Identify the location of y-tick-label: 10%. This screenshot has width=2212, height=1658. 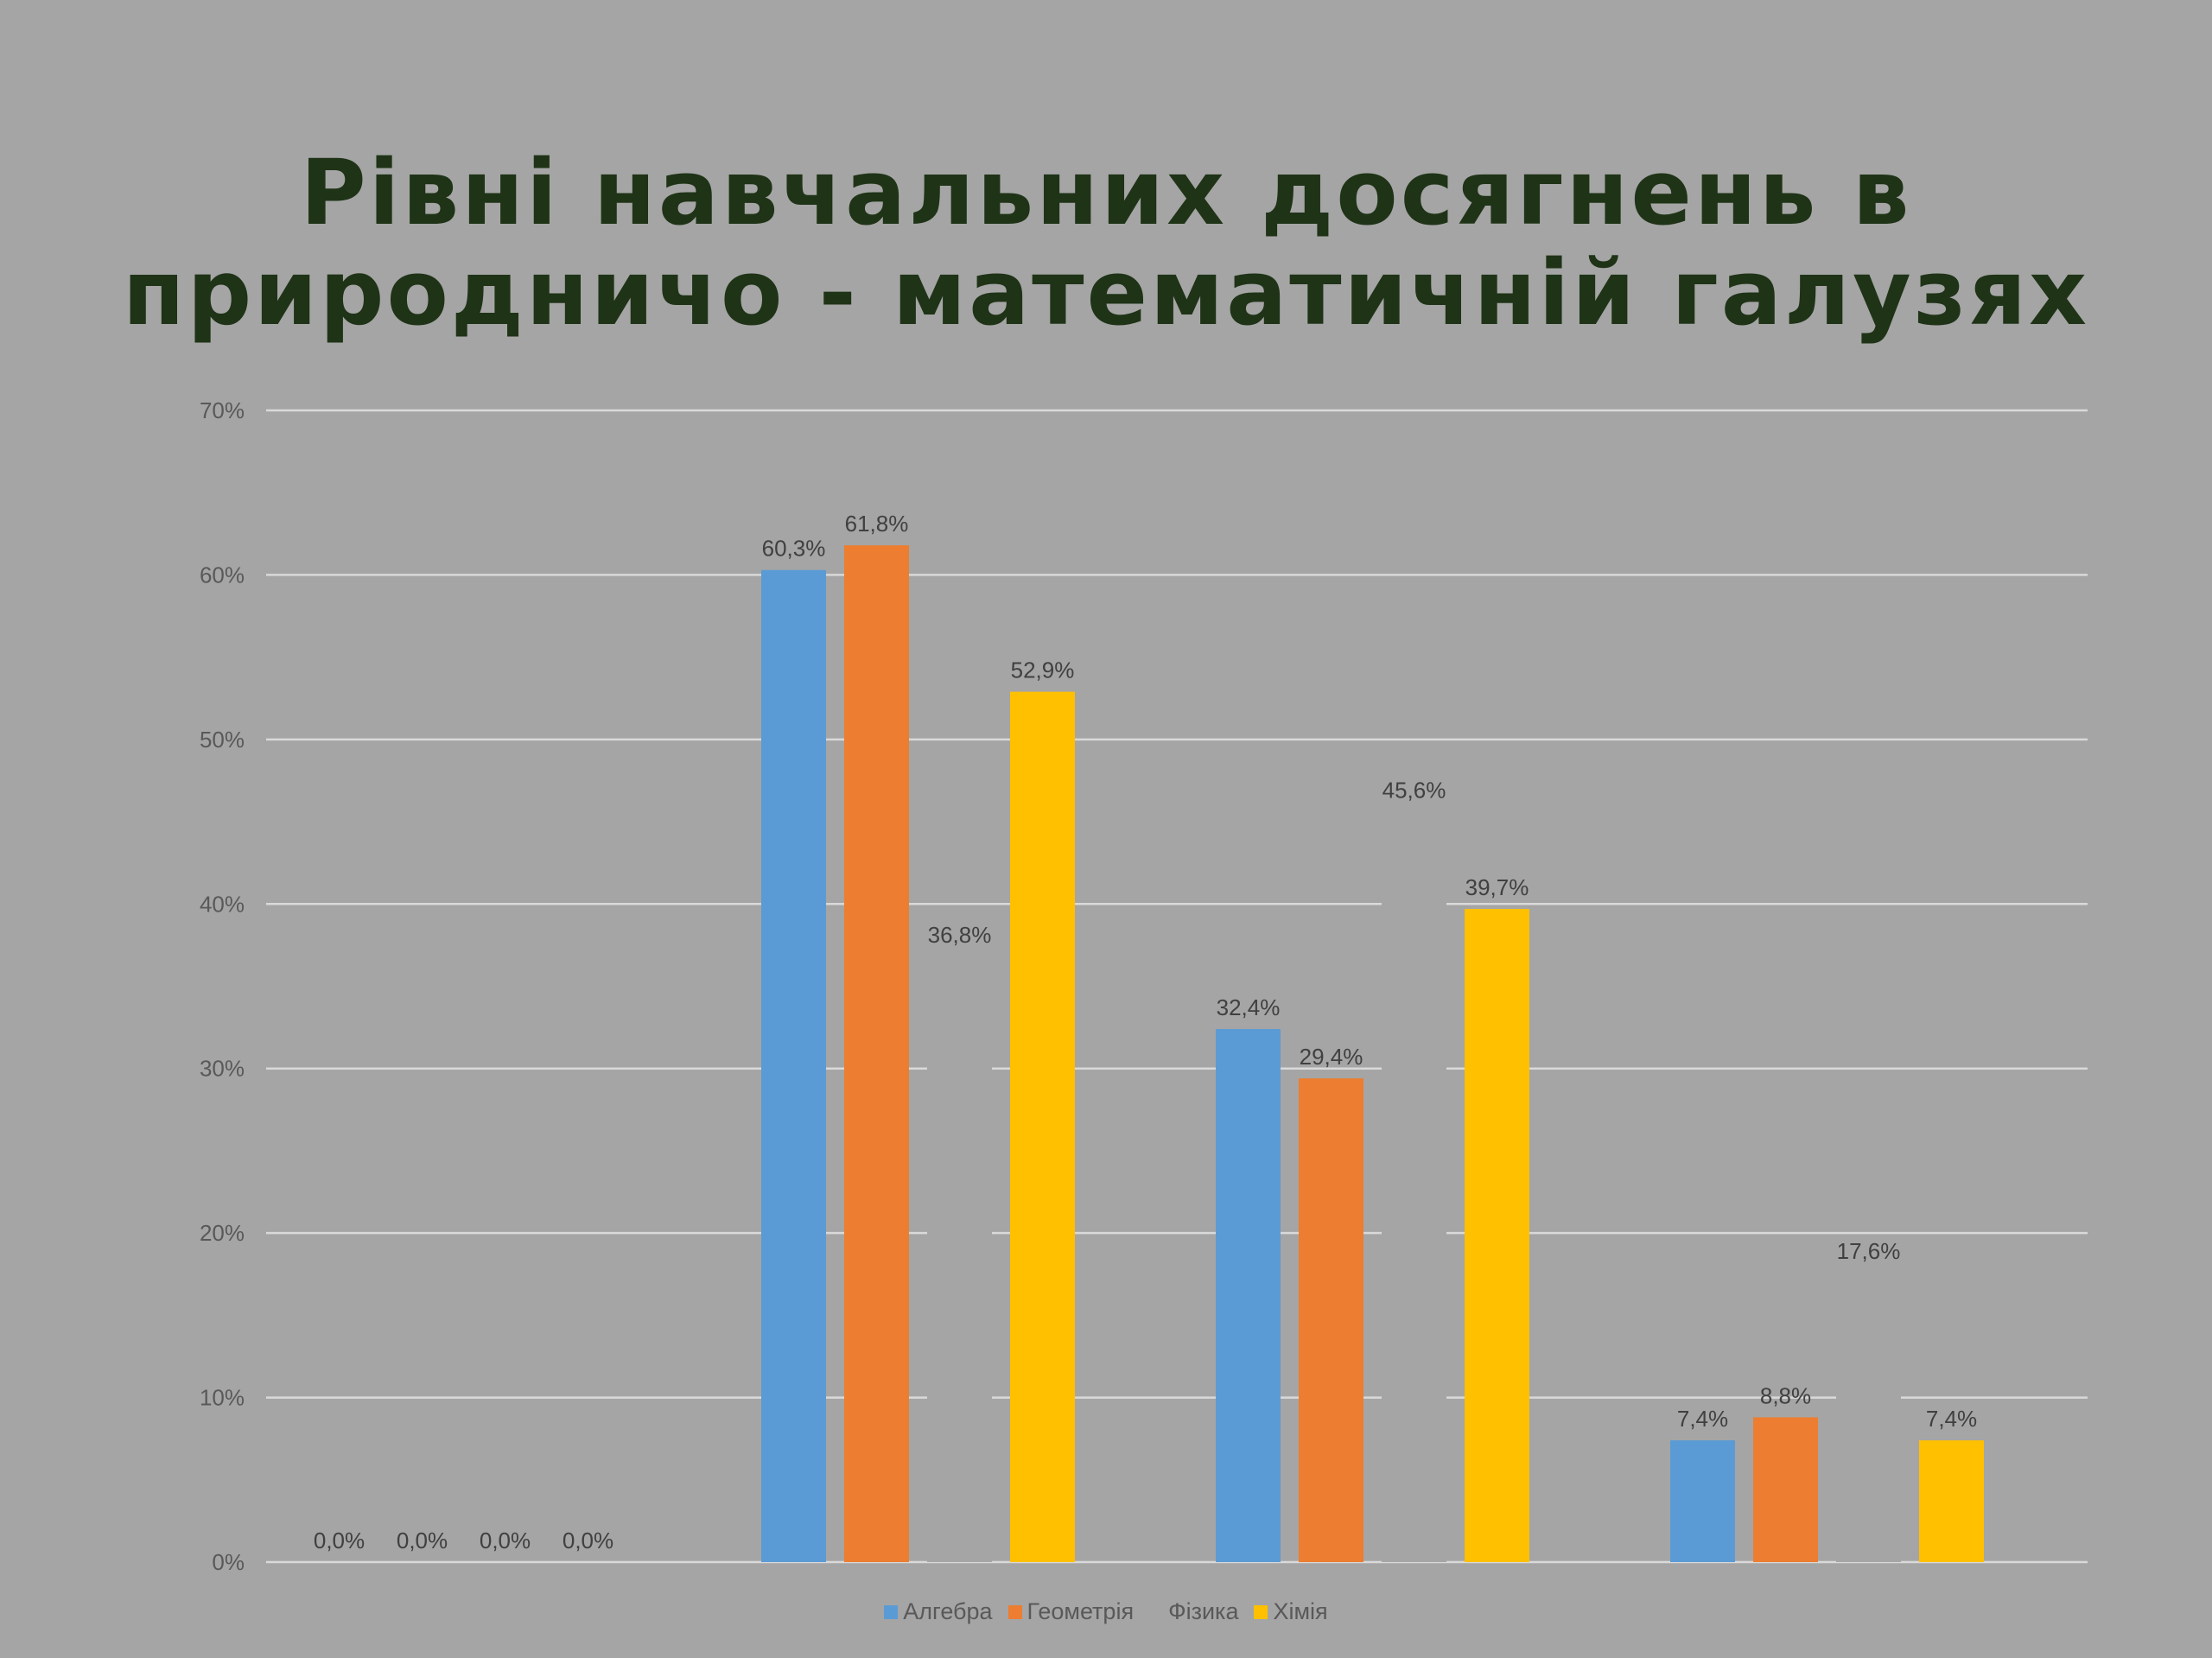
(222, 1398).